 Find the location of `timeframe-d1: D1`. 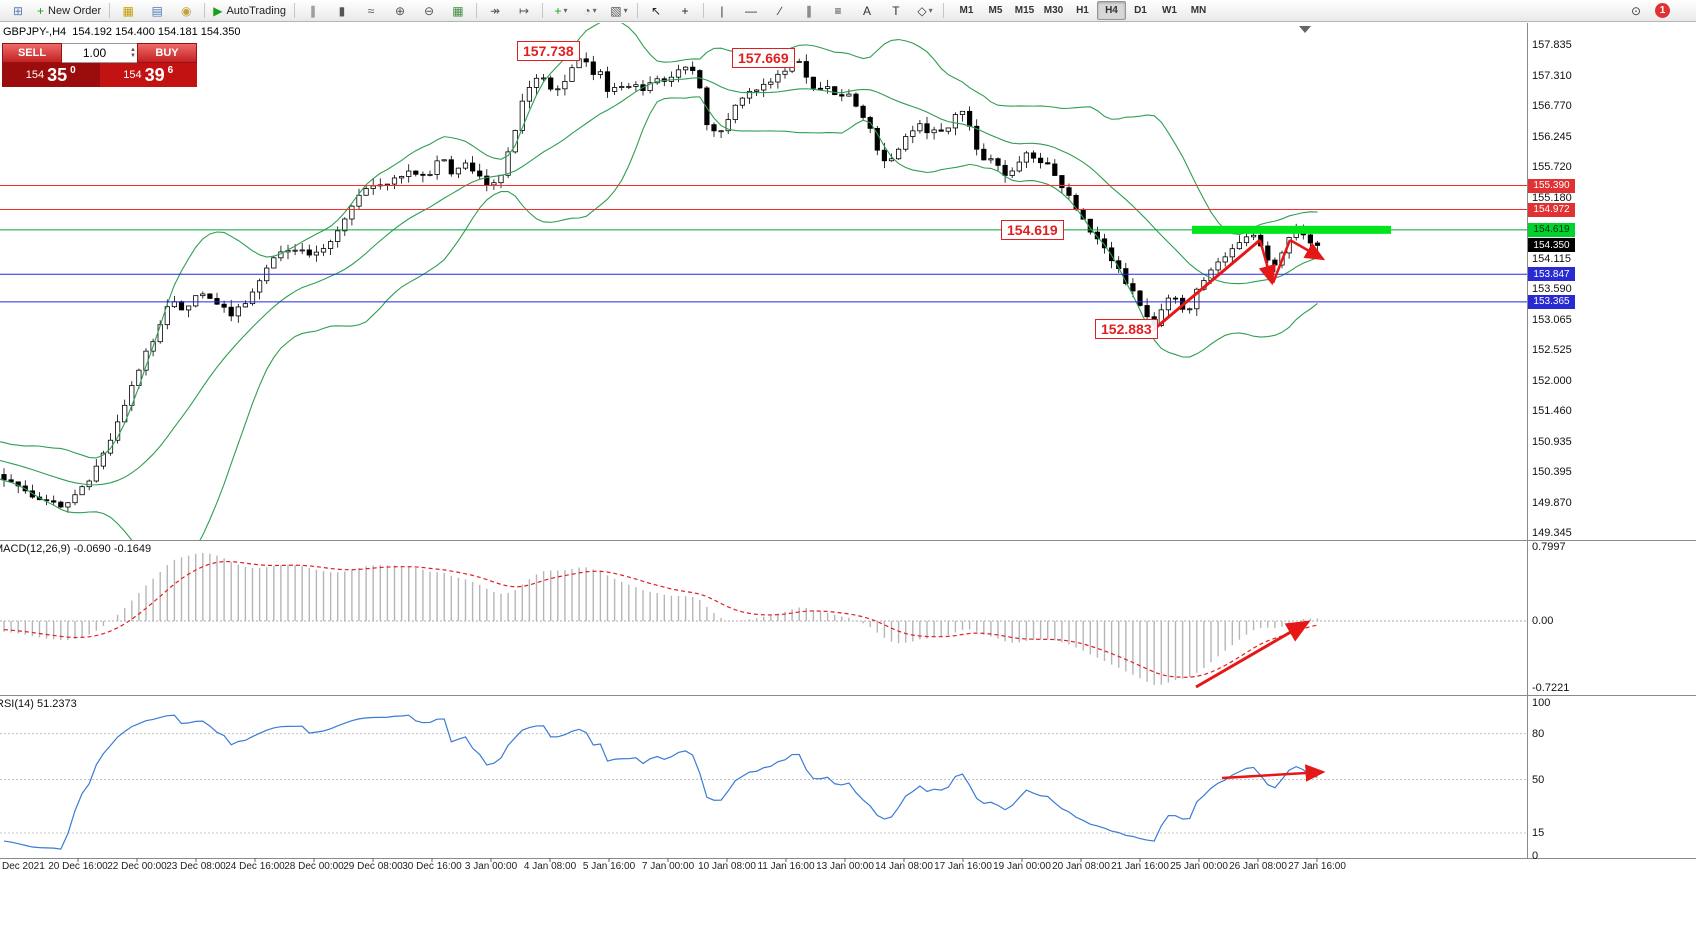

timeframe-d1: D1 is located at coordinates (1140, 10).